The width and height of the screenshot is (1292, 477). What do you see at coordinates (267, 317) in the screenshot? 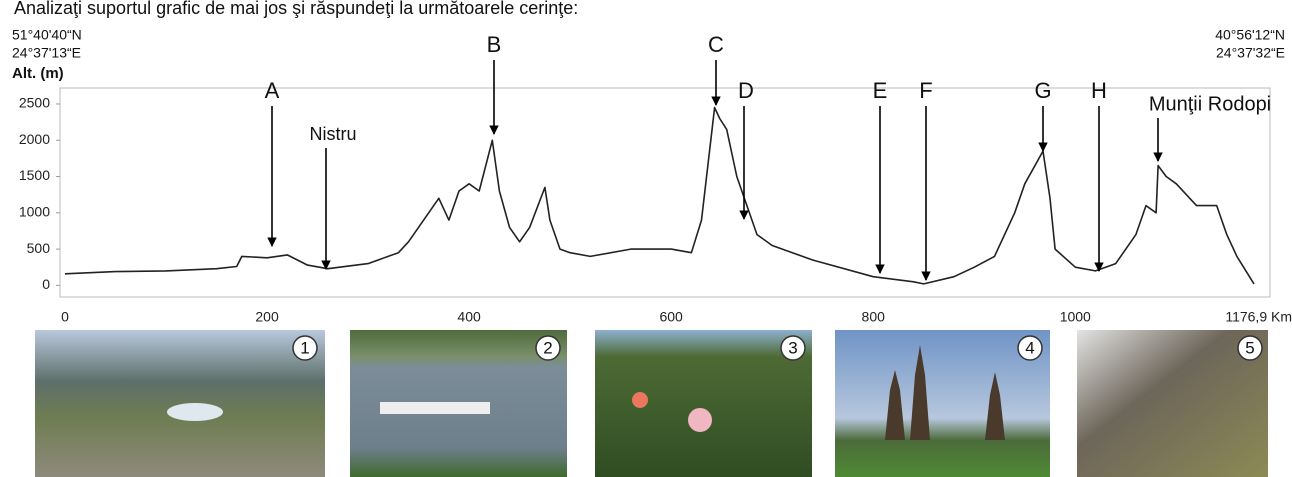
I see `x-tick-label: 200` at bounding box center [267, 317].